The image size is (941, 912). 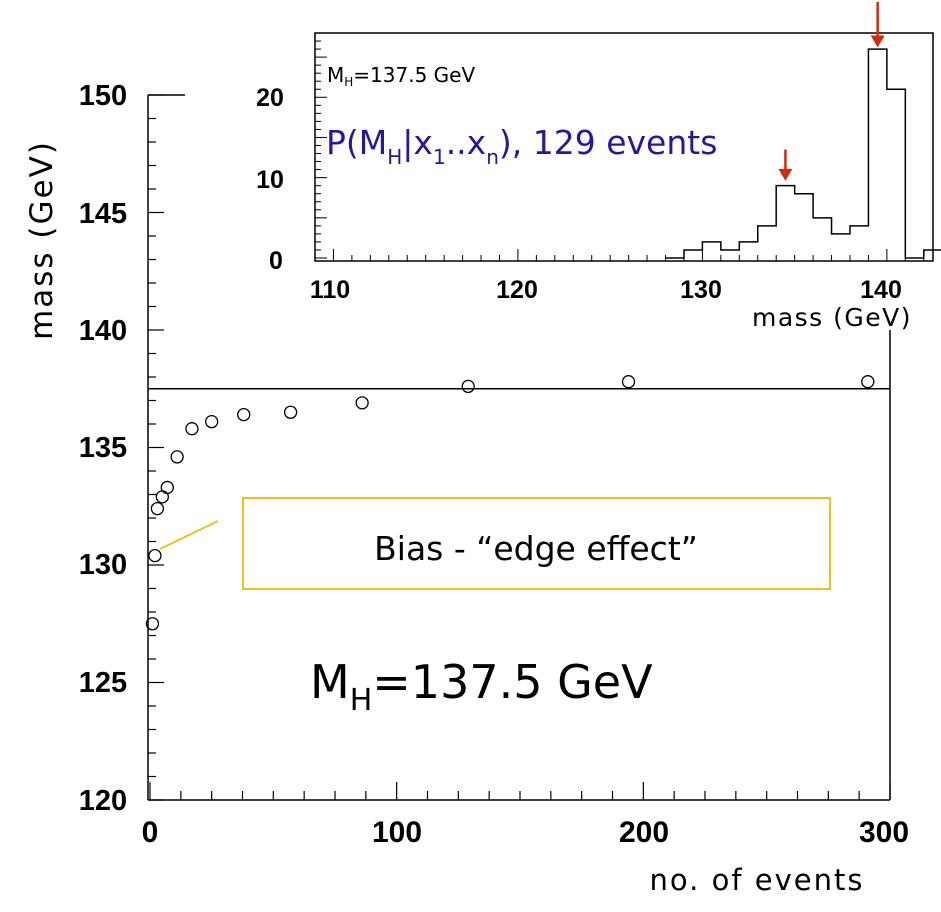 I want to click on mass-label-m: M, so click(x=330, y=682).